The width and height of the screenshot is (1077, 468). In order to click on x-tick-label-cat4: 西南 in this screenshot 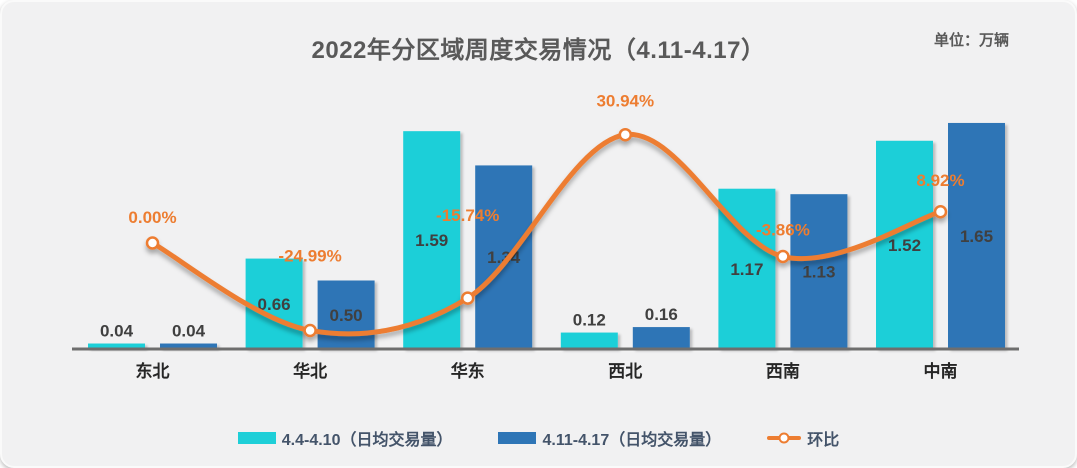, I will do `click(783, 371)`.